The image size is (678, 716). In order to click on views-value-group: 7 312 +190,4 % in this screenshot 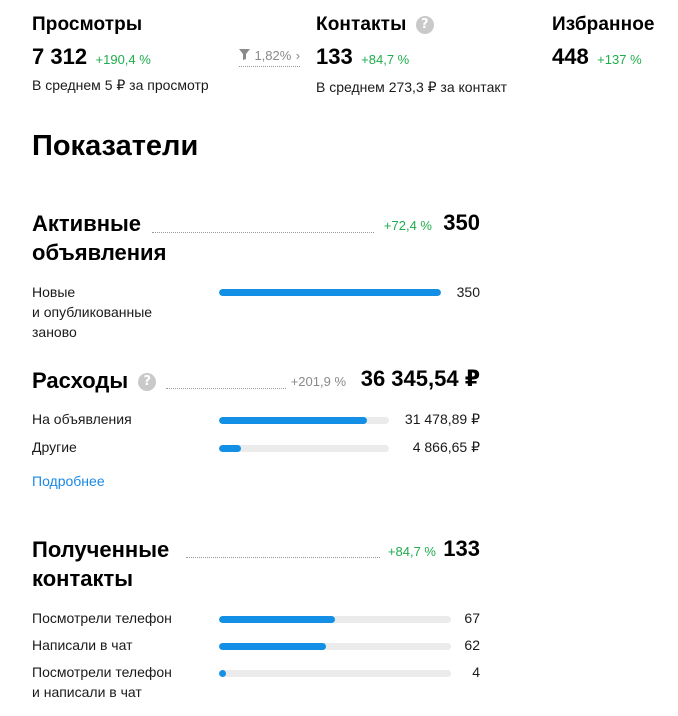, I will do `click(91, 57)`.